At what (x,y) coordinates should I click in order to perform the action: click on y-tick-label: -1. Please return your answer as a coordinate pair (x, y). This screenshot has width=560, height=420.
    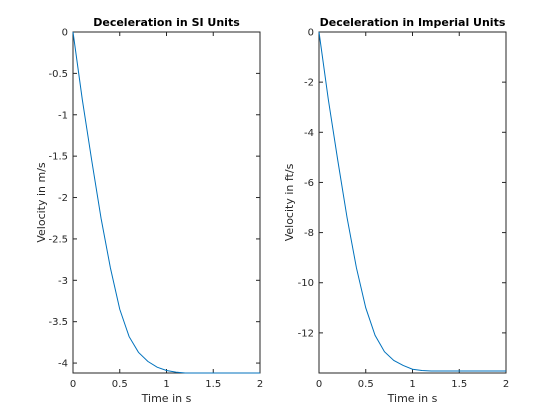
    Looking at the image, I should click on (63, 115).